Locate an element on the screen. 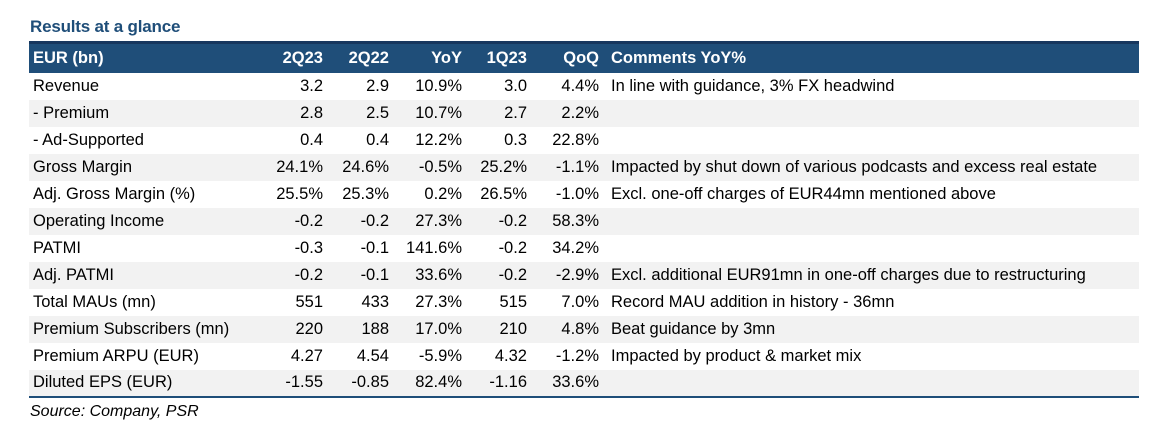 This screenshot has width=1149, height=446. row-label: Diluted EPS (EUR) is located at coordinates (103, 382).